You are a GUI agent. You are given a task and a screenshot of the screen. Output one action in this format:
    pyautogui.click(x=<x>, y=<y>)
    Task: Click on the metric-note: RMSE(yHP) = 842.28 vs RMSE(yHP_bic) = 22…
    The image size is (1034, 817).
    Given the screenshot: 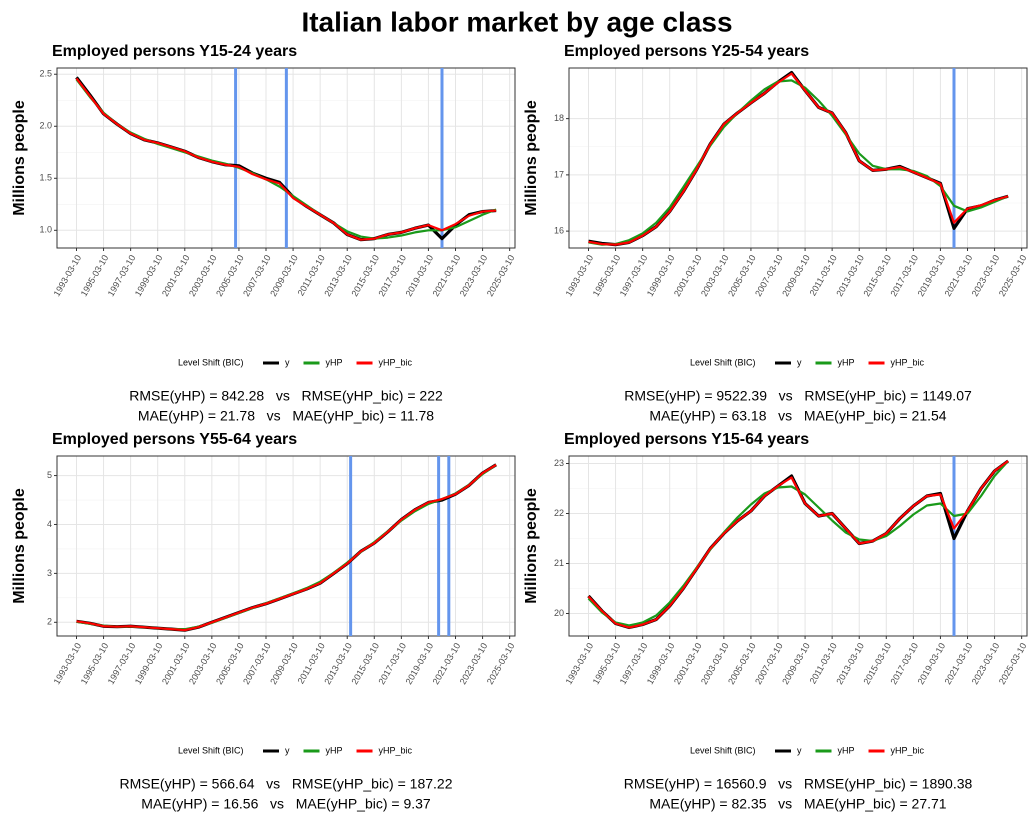 What is the action you would take?
    pyautogui.click(x=286, y=396)
    